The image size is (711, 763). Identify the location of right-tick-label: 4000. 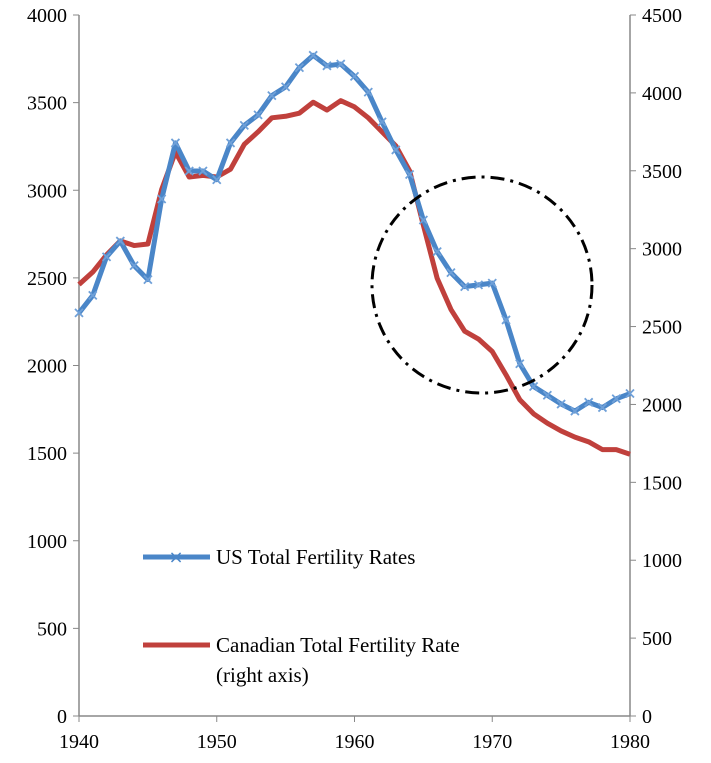
(662, 94).